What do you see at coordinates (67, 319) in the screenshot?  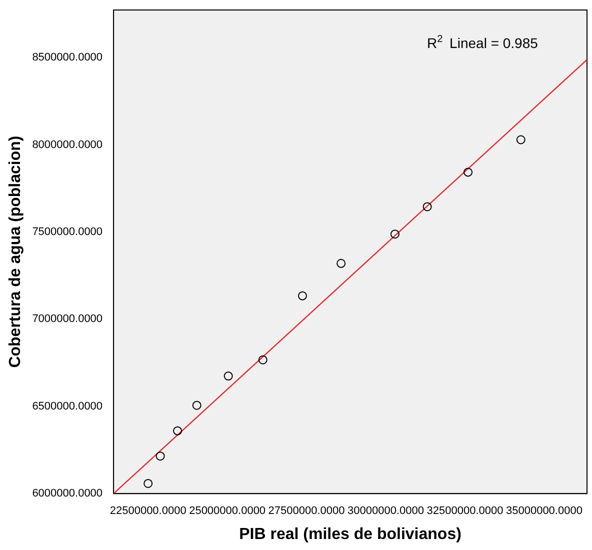 I see `y-tick-label: 7000000.0000` at bounding box center [67, 319].